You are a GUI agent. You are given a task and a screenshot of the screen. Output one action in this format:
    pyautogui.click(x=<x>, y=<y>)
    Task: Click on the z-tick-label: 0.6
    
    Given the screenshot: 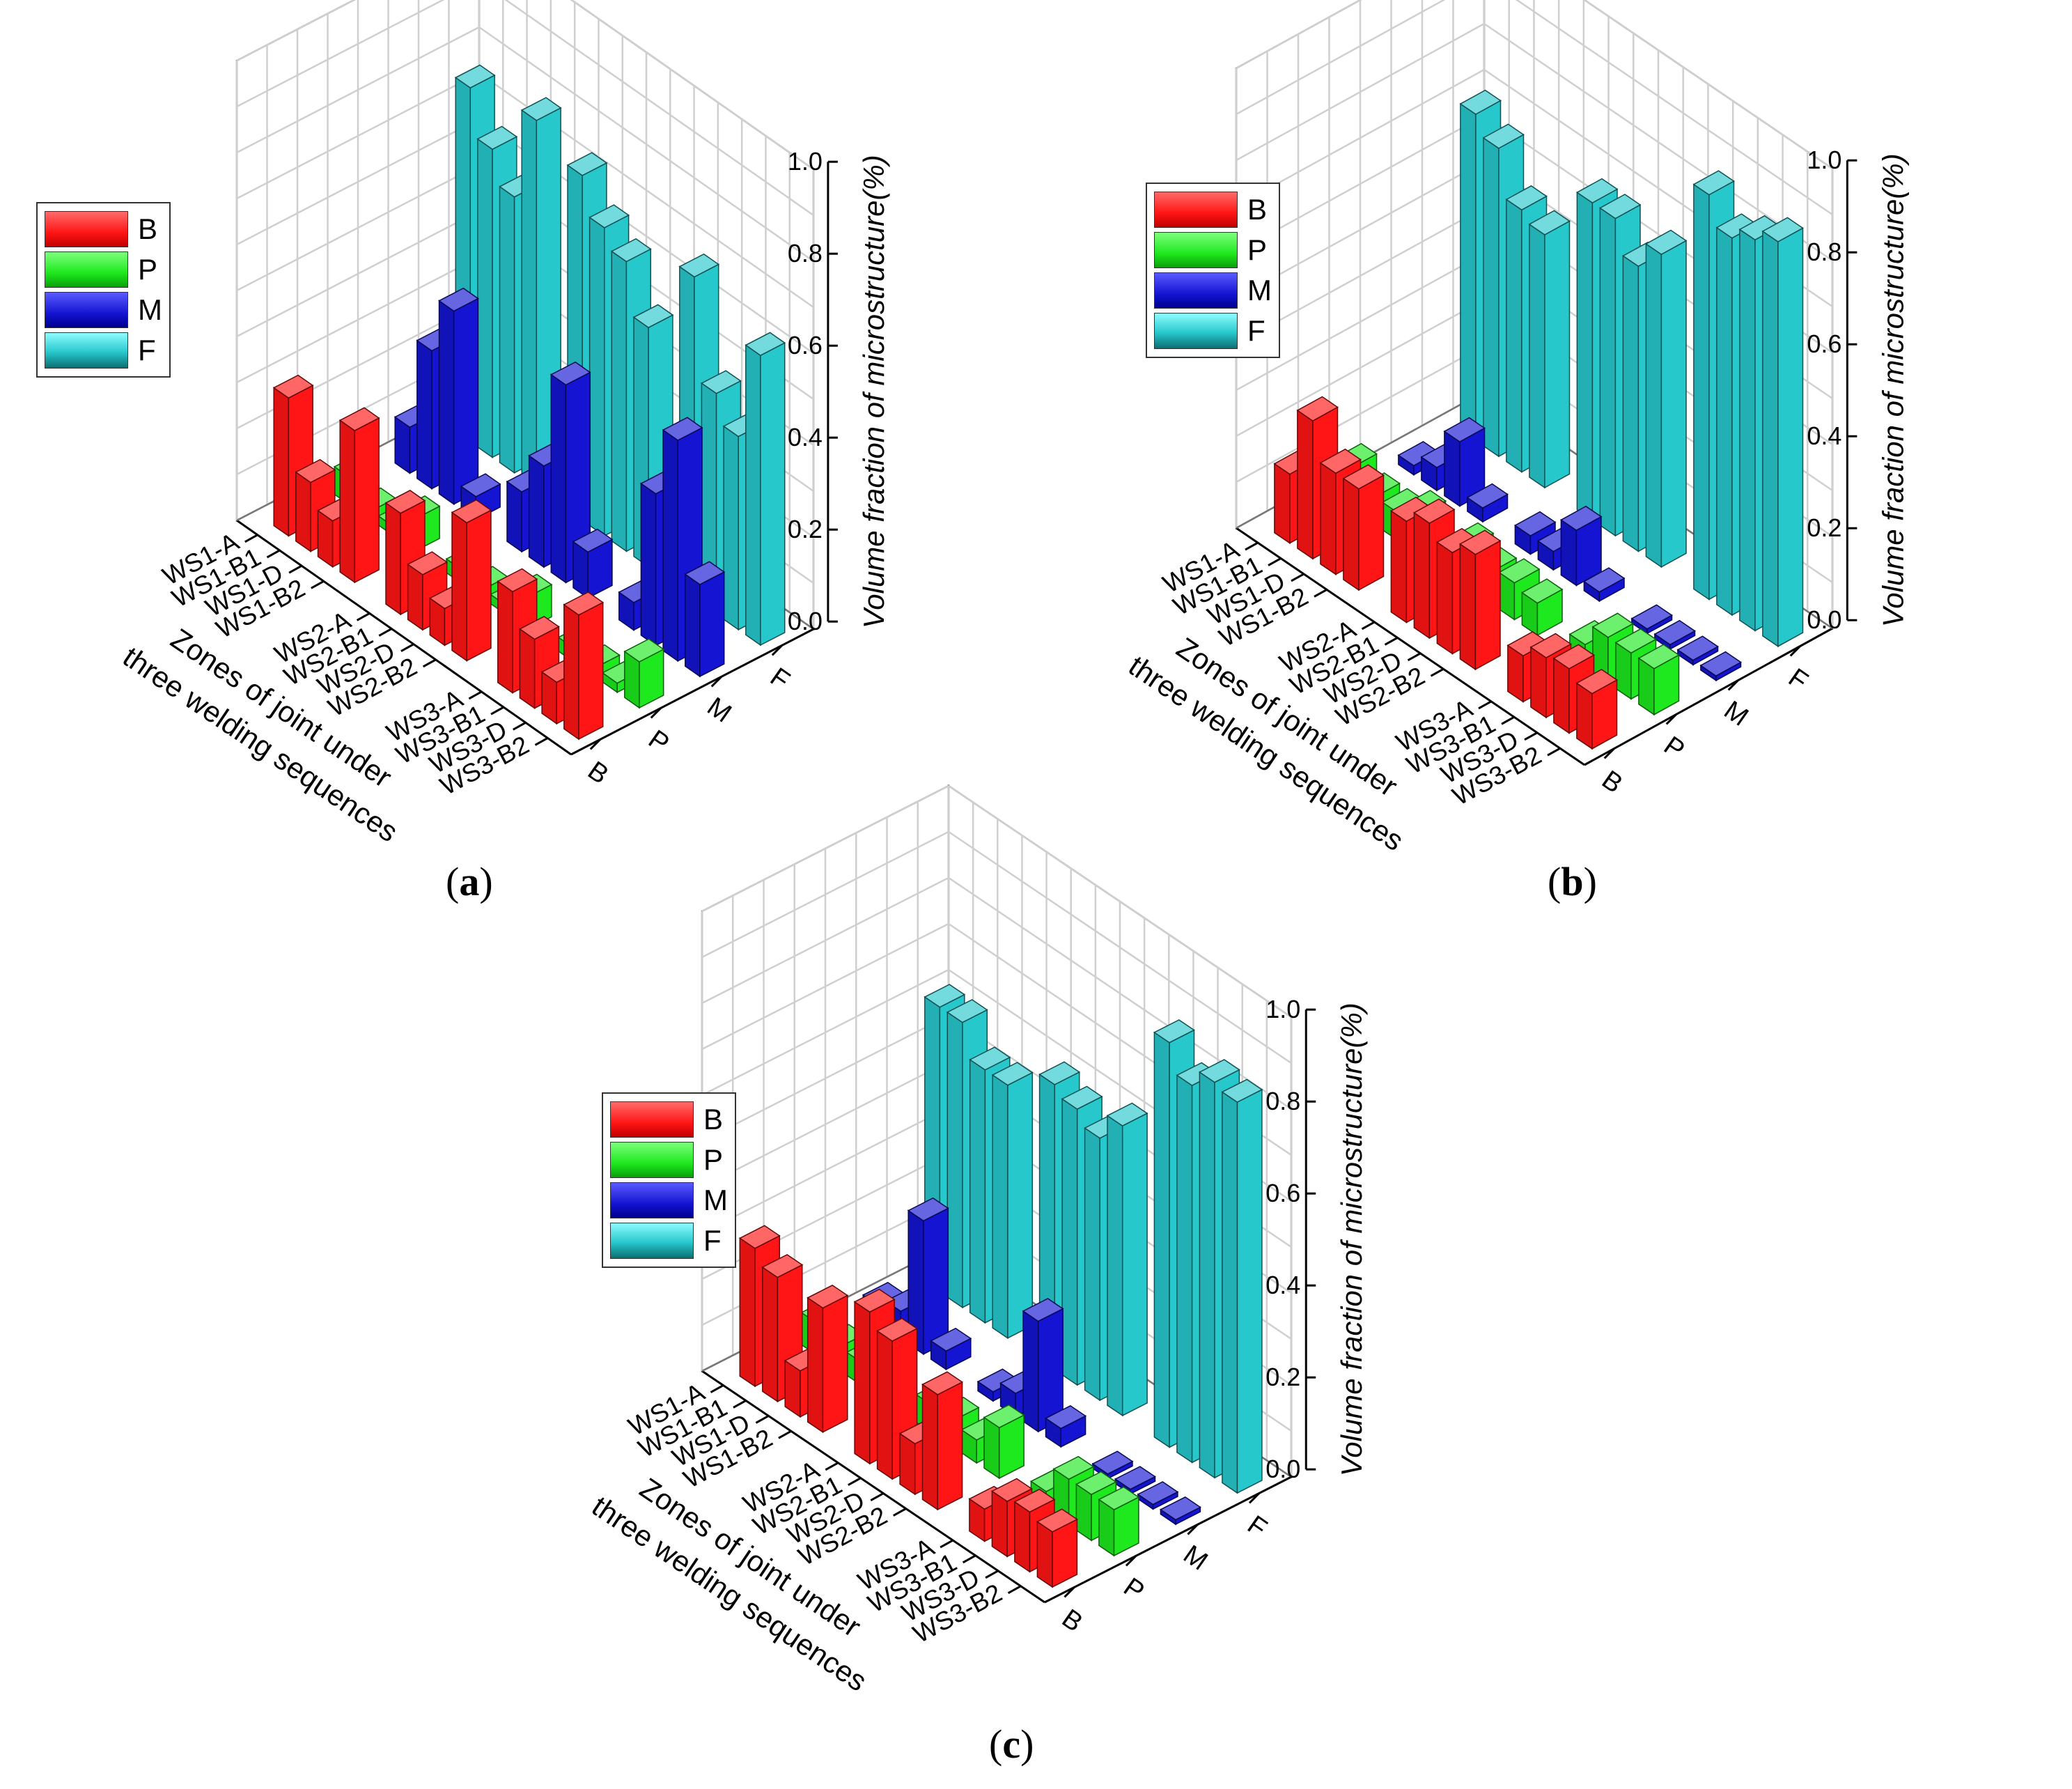 What is the action you would take?
    pyautogui.click(x=805, y=345)
    